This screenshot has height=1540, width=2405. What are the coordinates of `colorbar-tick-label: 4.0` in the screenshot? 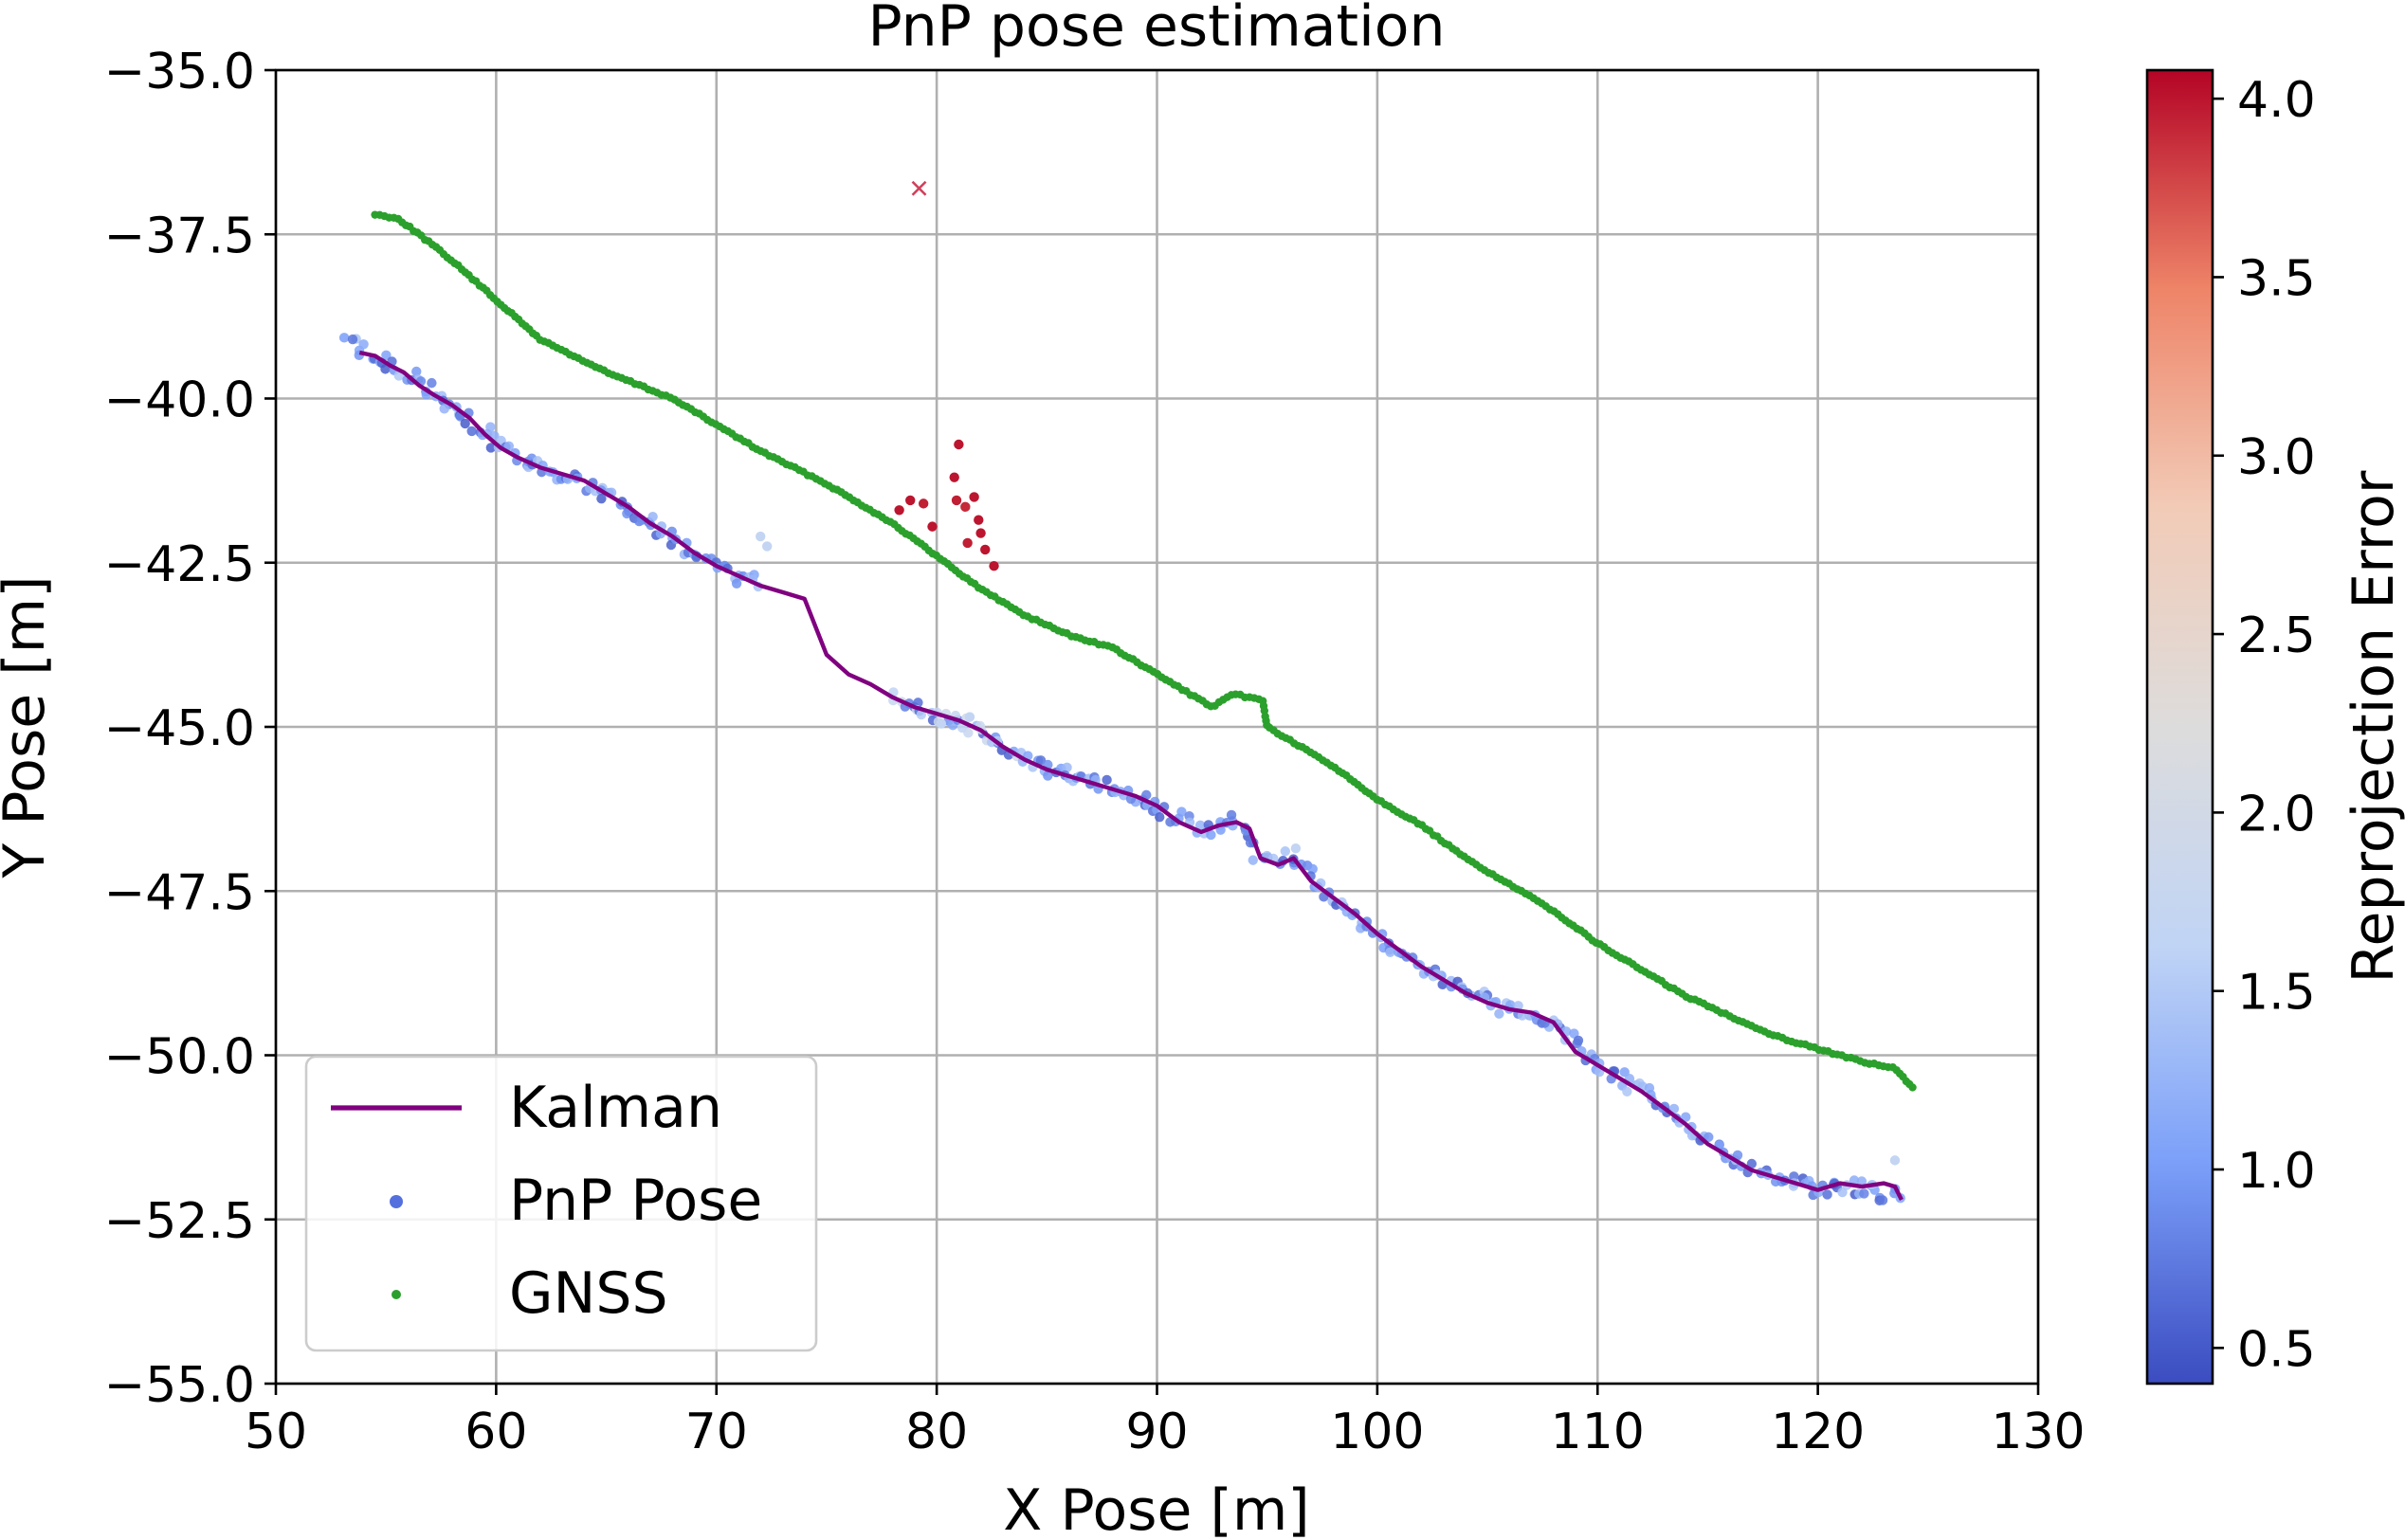 It's located at (2276, 101).